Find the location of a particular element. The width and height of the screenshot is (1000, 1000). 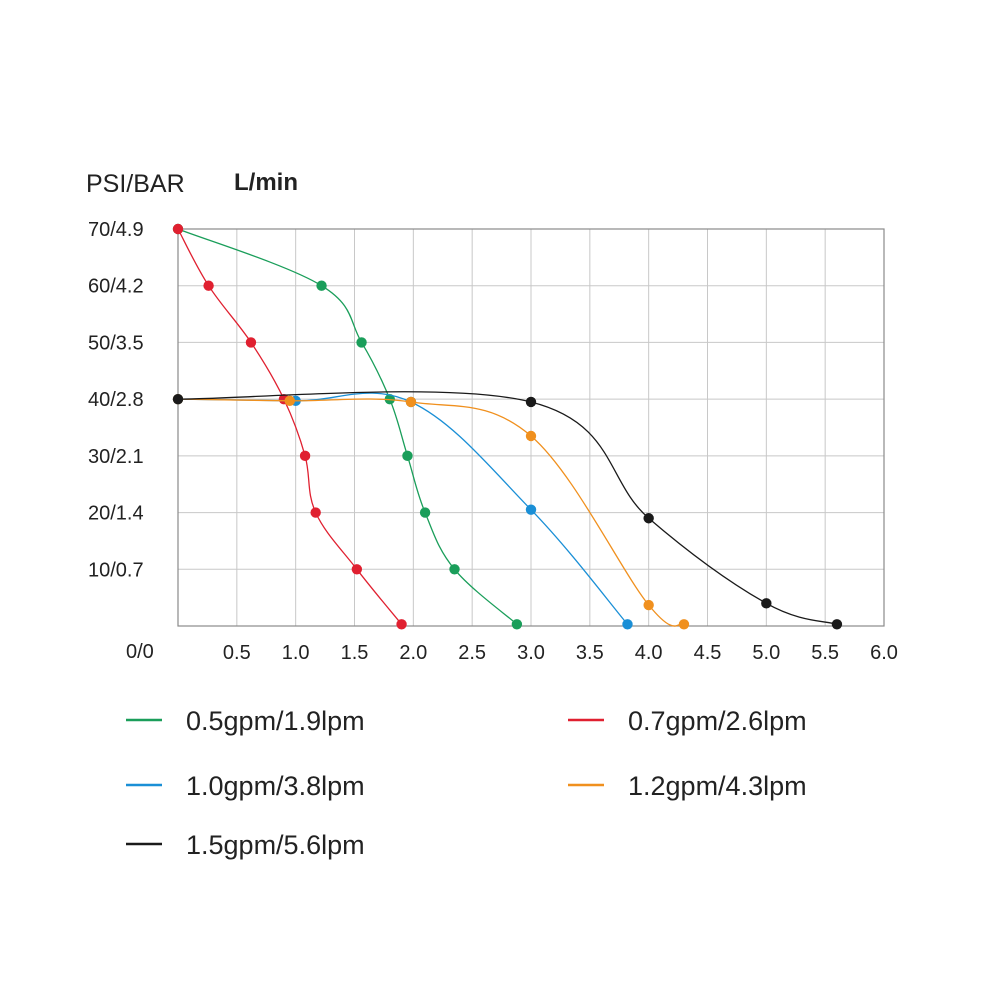

x-tick-label: 0.5 is located at coordinates (237, 653).